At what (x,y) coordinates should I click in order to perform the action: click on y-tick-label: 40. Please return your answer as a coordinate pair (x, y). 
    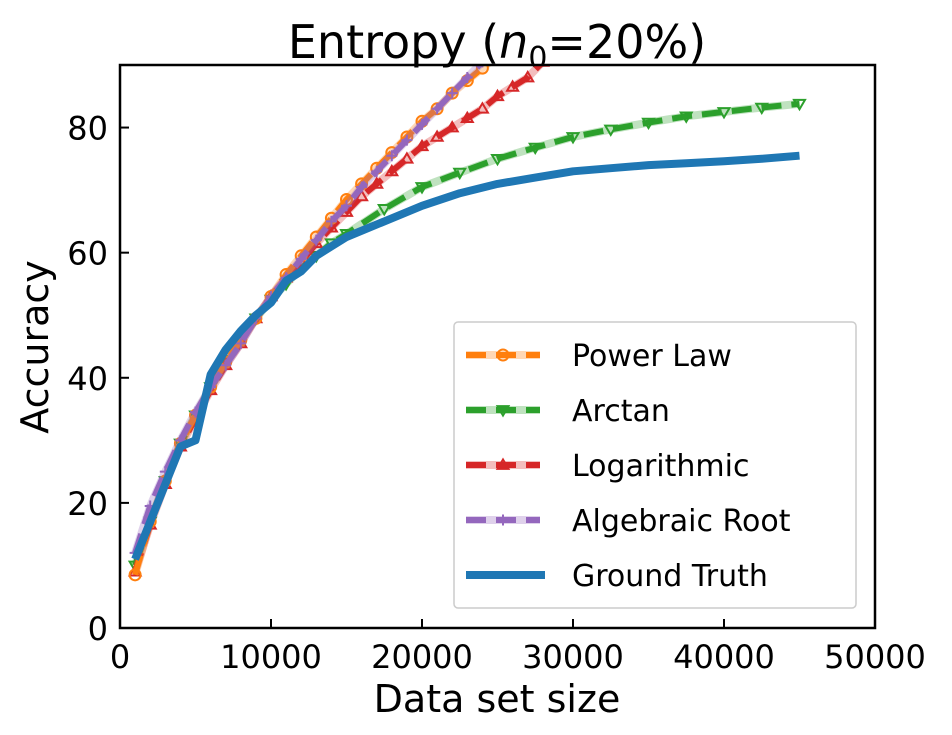
    Looking at the image, I should click on (87, 379).